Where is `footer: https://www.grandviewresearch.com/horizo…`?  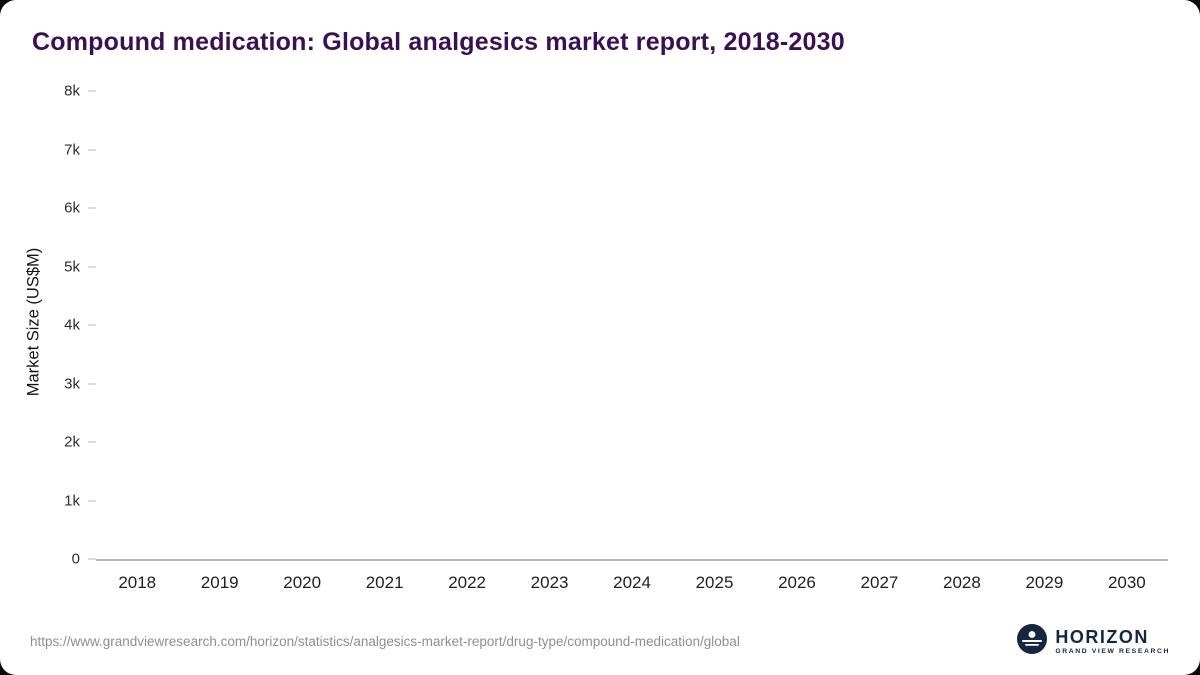 footer: https://www.grandviewresearch.com/horizo… is located at coordinates (600, 641).